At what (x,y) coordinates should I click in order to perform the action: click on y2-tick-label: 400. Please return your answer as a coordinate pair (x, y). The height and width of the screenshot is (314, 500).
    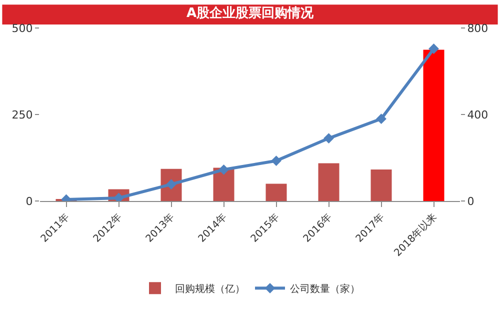
    Looking at the image, I should click on (477, 115).